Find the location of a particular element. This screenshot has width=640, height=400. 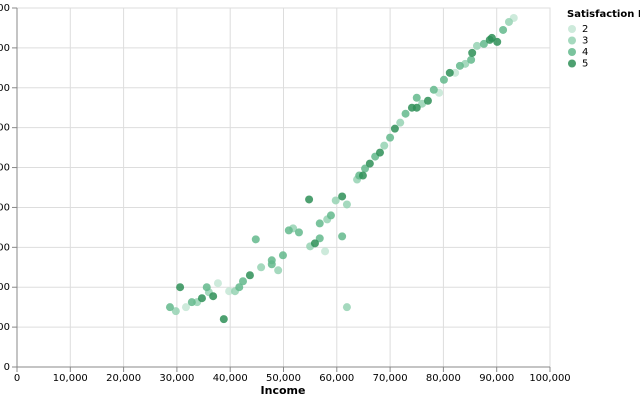

x-tick-label: 30,000 is located at coordinates (176, 378).